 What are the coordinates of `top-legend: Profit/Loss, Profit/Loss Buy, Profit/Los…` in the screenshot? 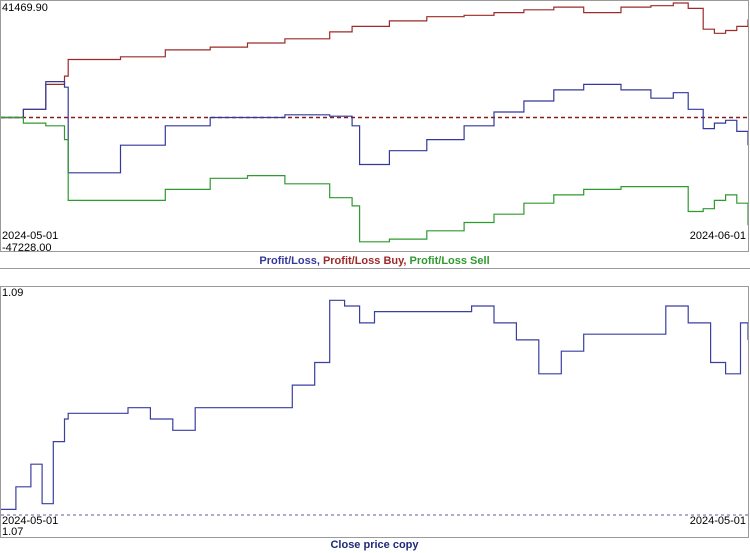 It's located at (374, 261).